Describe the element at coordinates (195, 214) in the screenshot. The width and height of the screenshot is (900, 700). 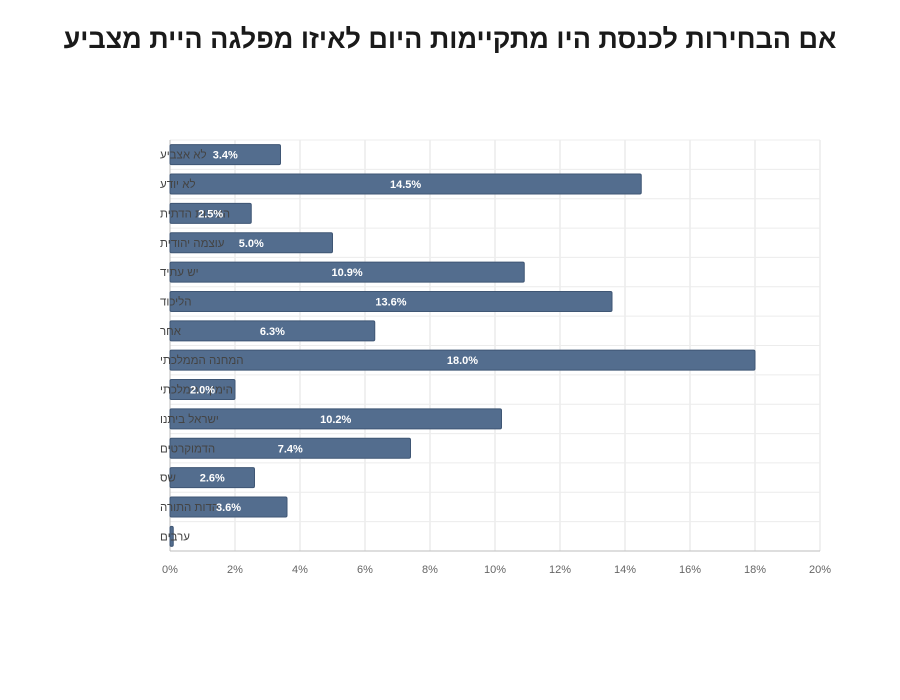
I see `category-label: הציונות הדתית` at that location.